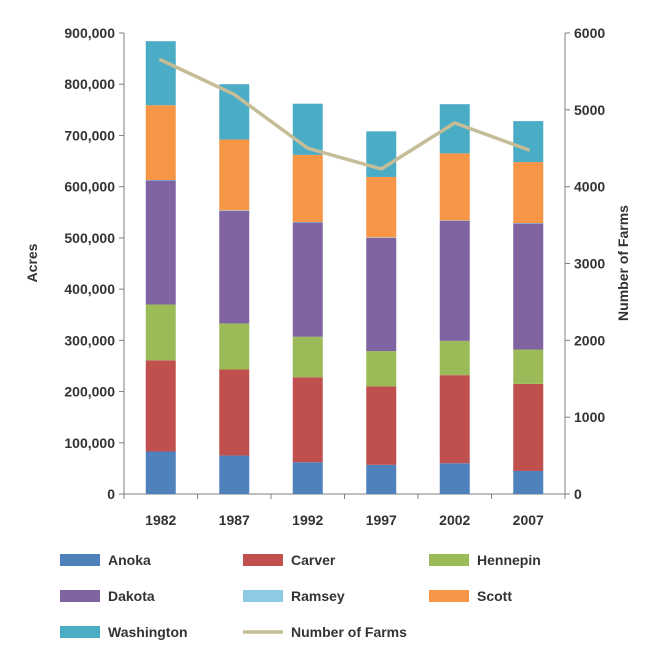  Describe the element at coordinates (89, 238) in the screenshot. I see `y-tick-label: 500,000` at that location.